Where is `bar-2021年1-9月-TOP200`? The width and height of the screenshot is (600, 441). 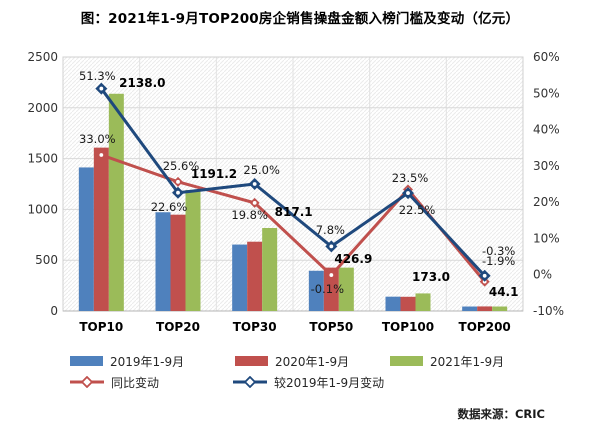
bar-2021年1-9月-TOP200 is located at coordinates (500, 308).